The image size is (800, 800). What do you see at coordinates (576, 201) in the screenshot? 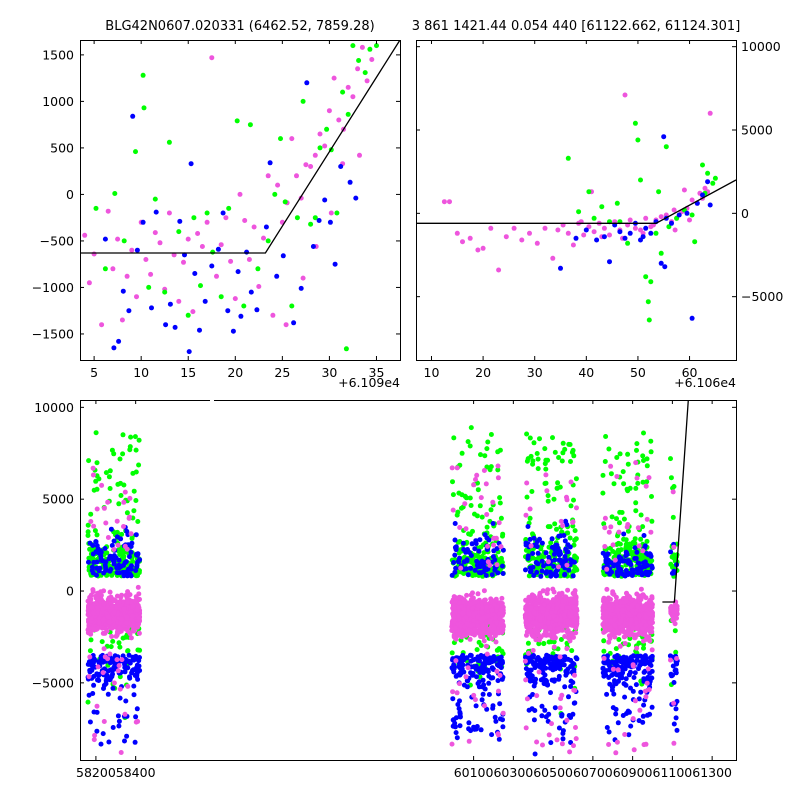
I see `panel-top-right-fit-line` at bounding box center [576, 201].